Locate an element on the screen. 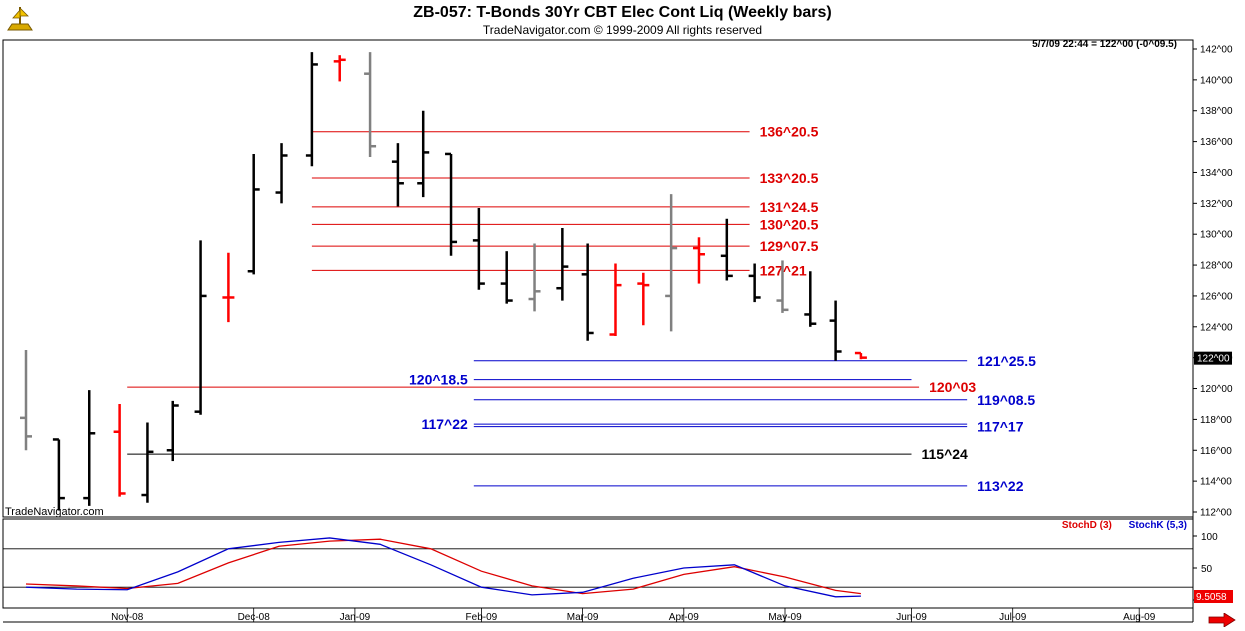 This screenshot has width=1245, height=631. last-price-tag is located at coordinates (1213, 358).